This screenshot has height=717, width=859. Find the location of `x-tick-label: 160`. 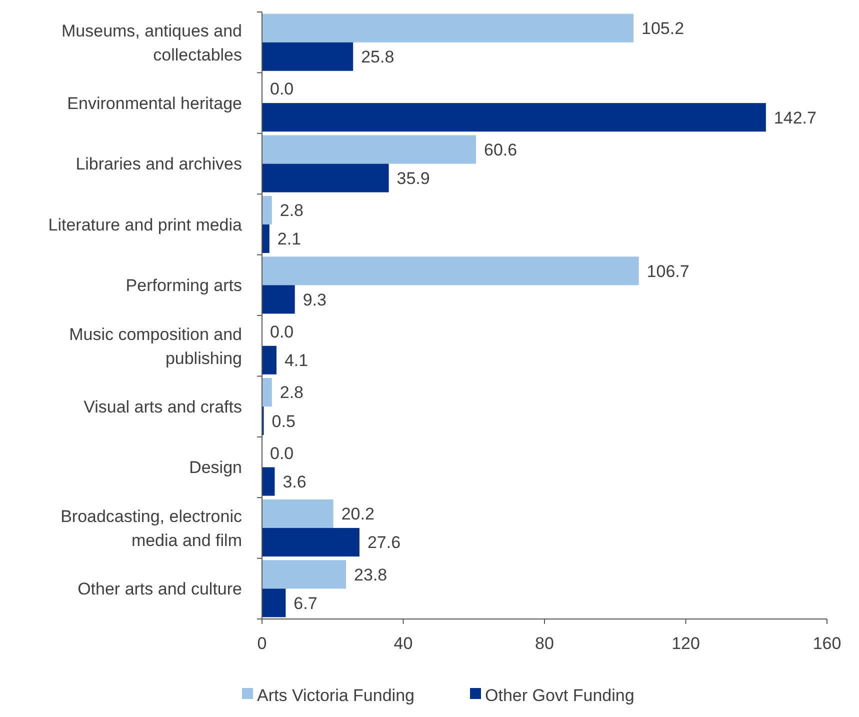

x-tick-label: 160 is located at coordinates (827, 643).